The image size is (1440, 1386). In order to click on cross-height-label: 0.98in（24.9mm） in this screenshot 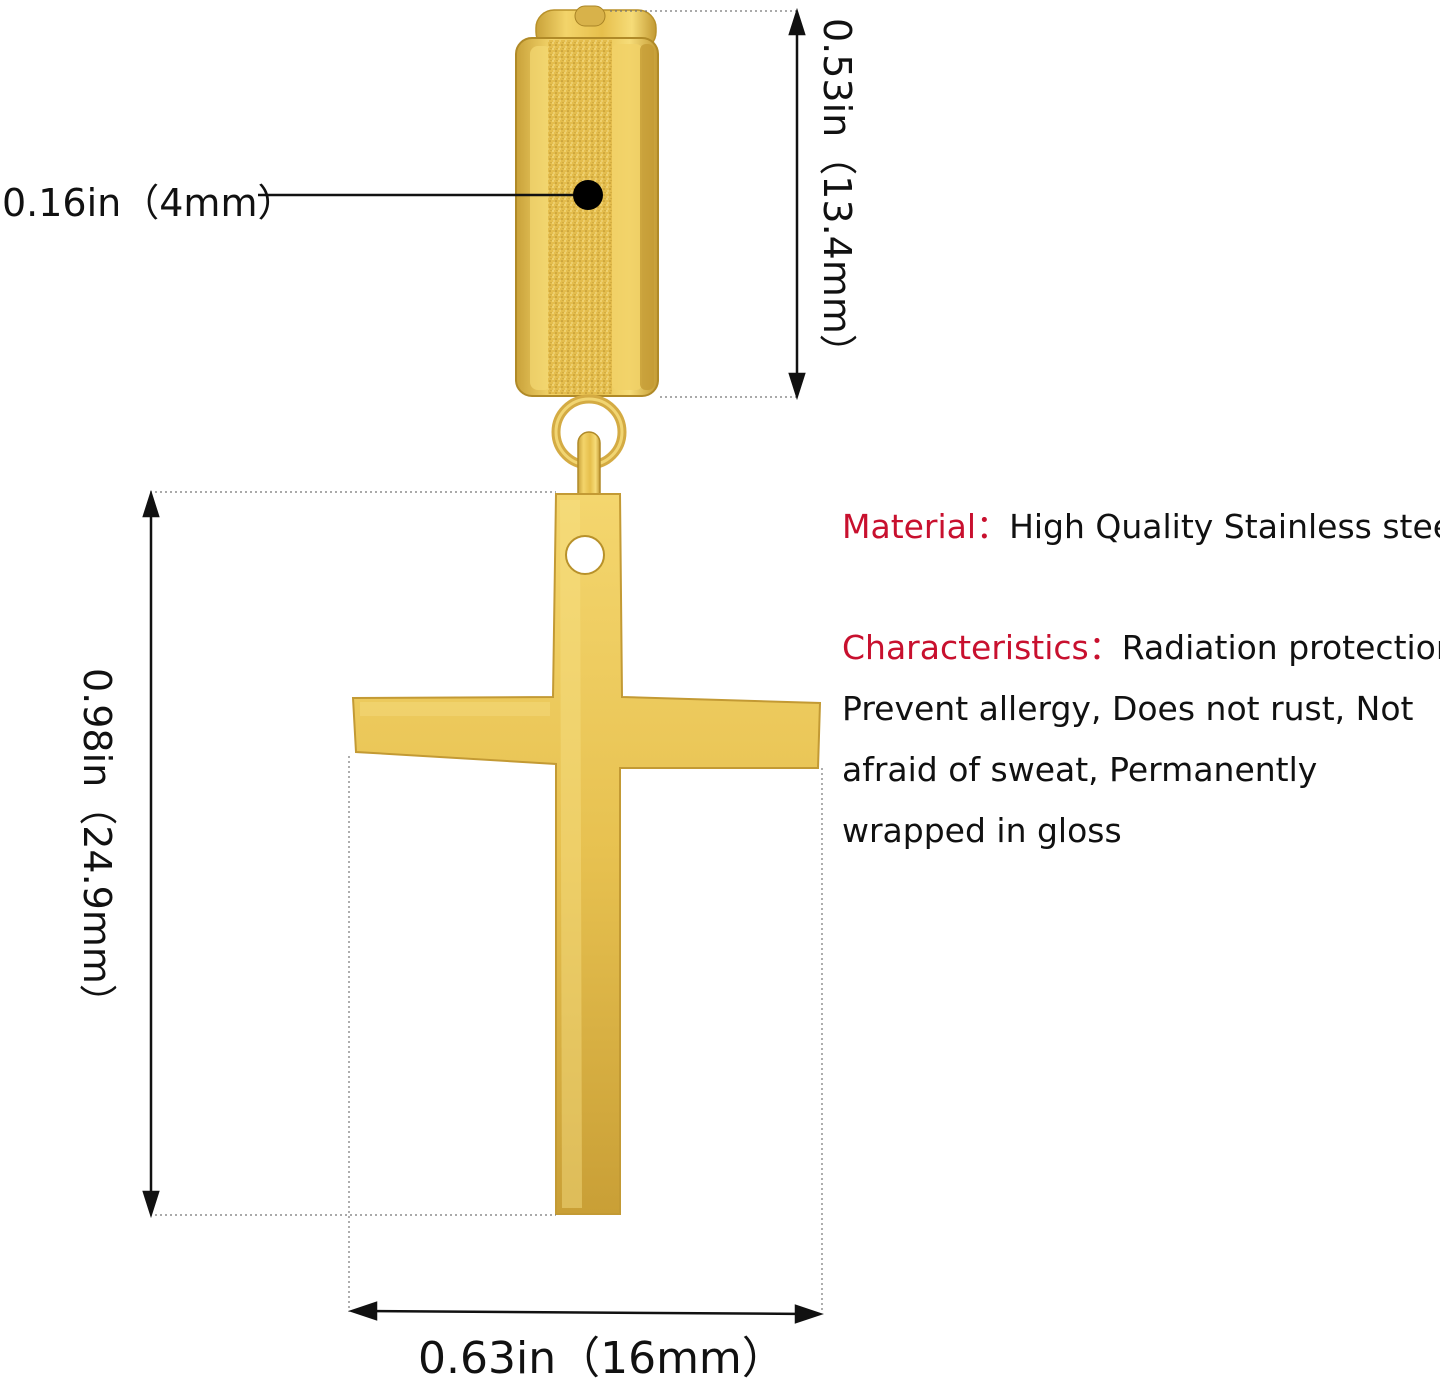, I will do `click(97, 845)`.